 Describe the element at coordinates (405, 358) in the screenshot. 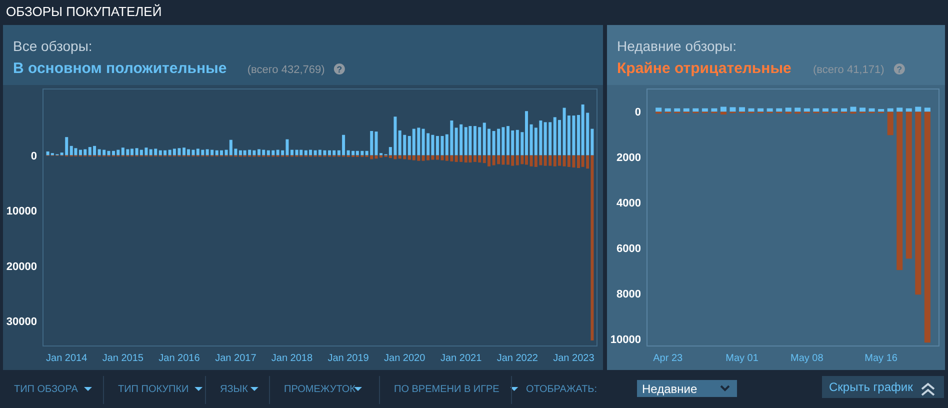

I see `x-tick-label: Jan 2020` at that location.